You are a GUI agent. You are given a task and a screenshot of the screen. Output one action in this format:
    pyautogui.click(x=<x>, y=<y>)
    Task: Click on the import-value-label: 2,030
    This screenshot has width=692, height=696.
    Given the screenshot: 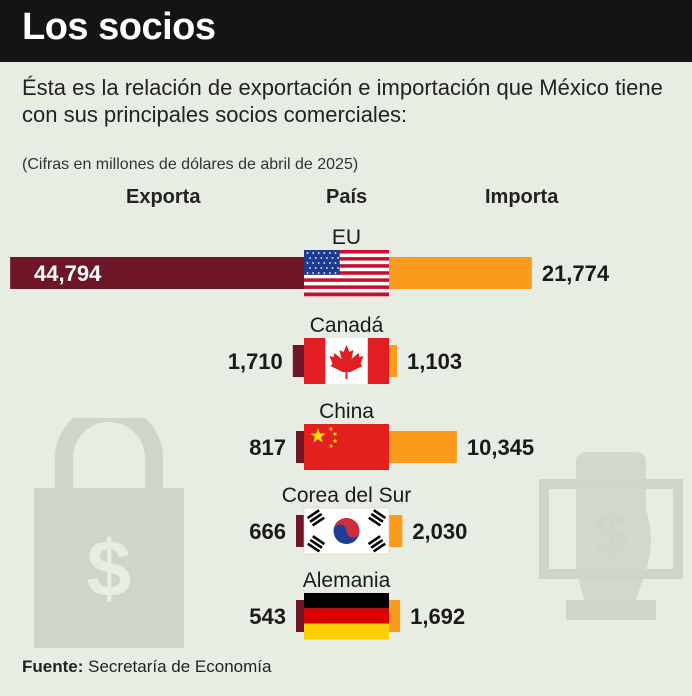 What is the action you would take?
    pyautogui.click(x=439, y=531)
    